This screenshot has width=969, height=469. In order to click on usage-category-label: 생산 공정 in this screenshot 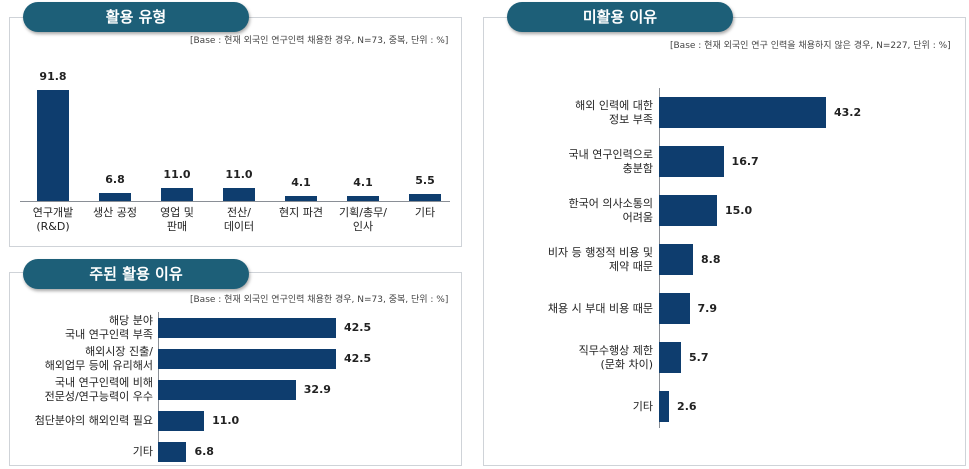, I will do `click(115, 212)`.